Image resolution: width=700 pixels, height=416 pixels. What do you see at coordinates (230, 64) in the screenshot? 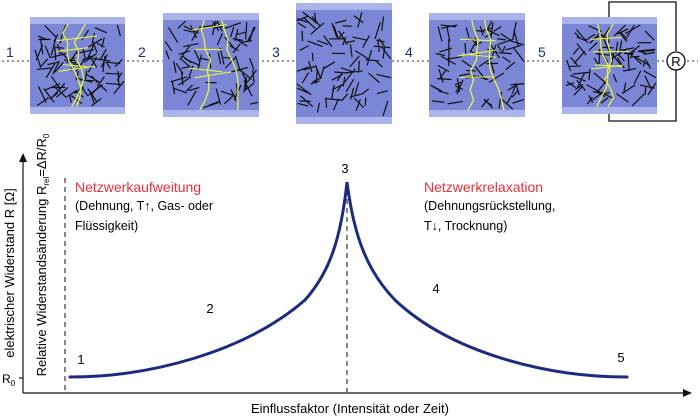
I see `conductive-path-line` at bounding box center [230, 64].